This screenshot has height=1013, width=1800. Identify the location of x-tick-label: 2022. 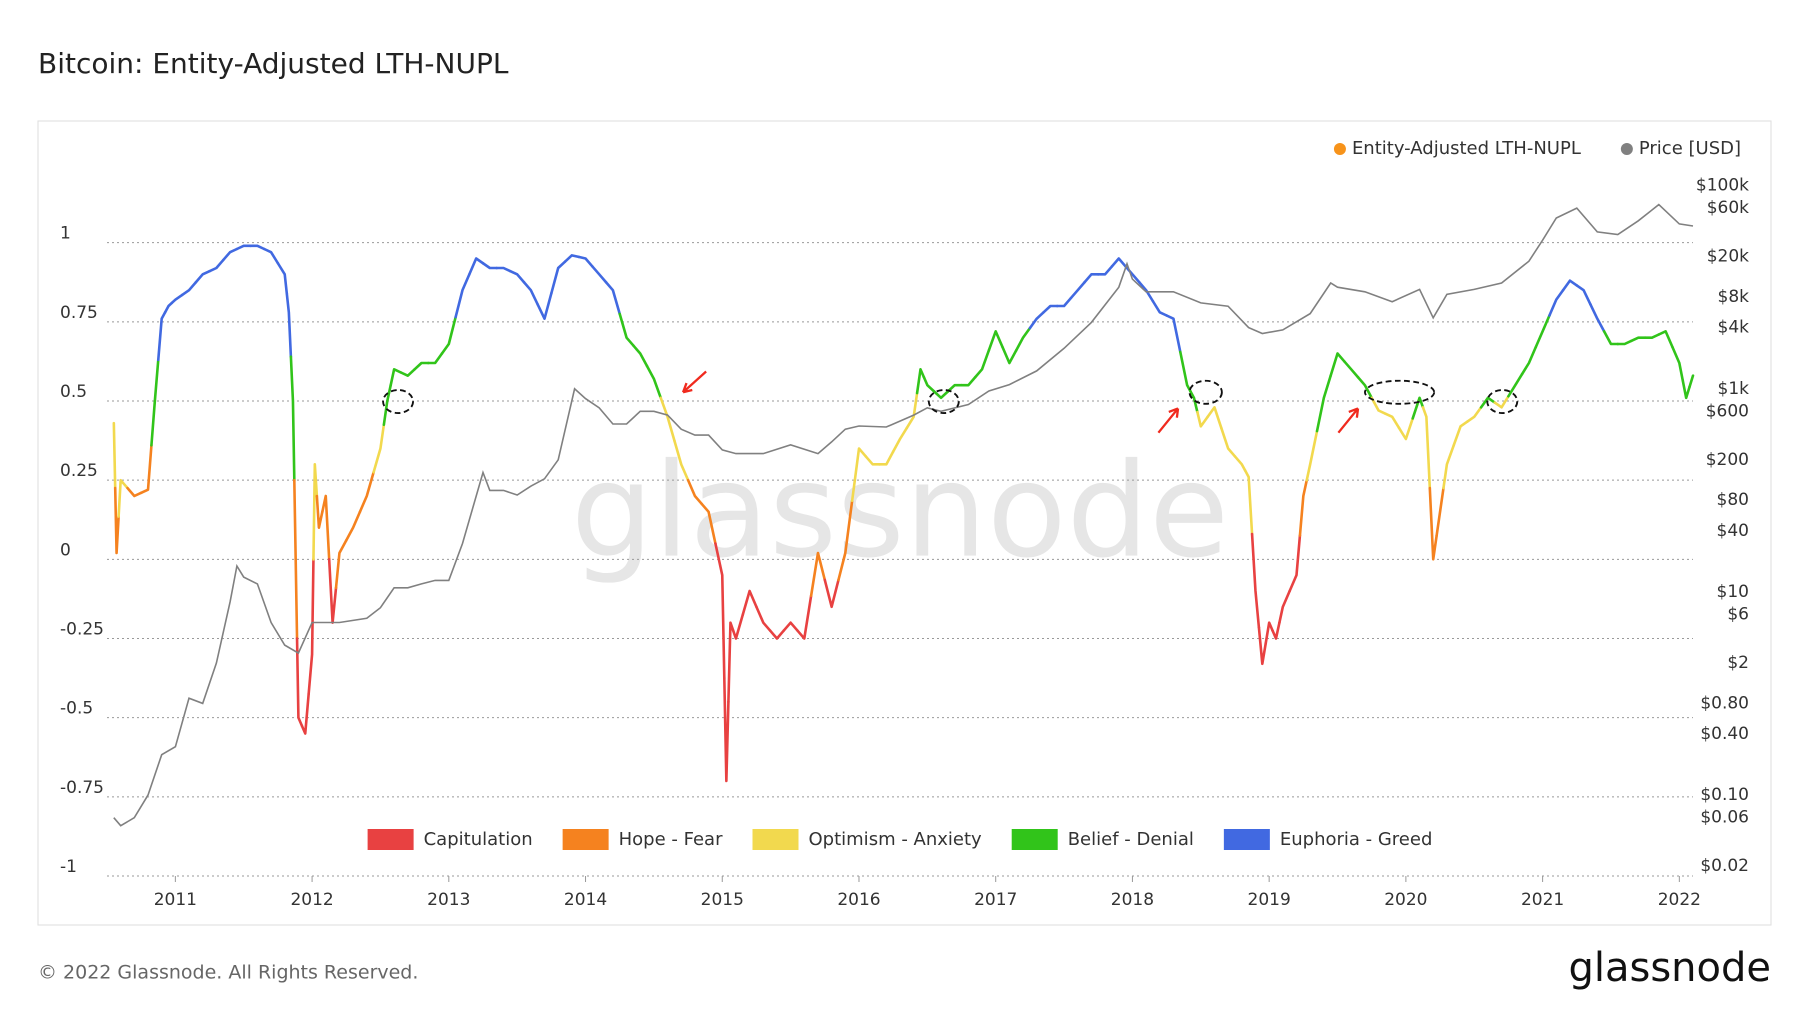
(1679, 900).